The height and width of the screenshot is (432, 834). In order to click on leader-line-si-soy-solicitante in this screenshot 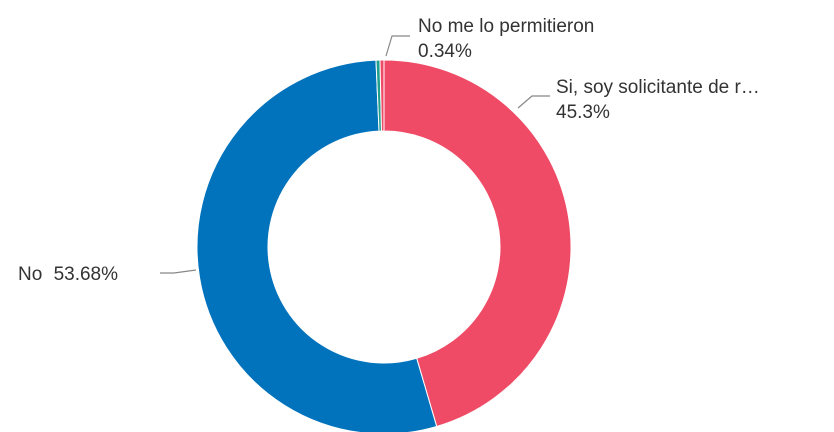, I will do `click(533, 102)`.